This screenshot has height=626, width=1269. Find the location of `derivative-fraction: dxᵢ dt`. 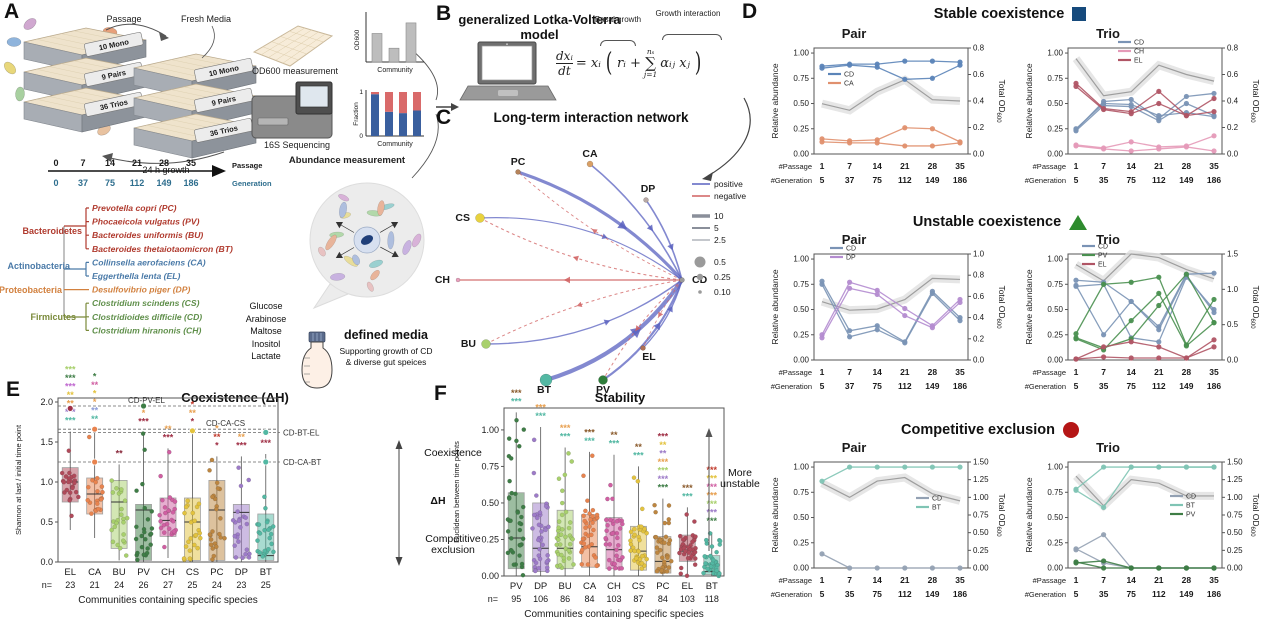

derivative-fraction: dxᵢ dt is located at coordinates (564, 63).